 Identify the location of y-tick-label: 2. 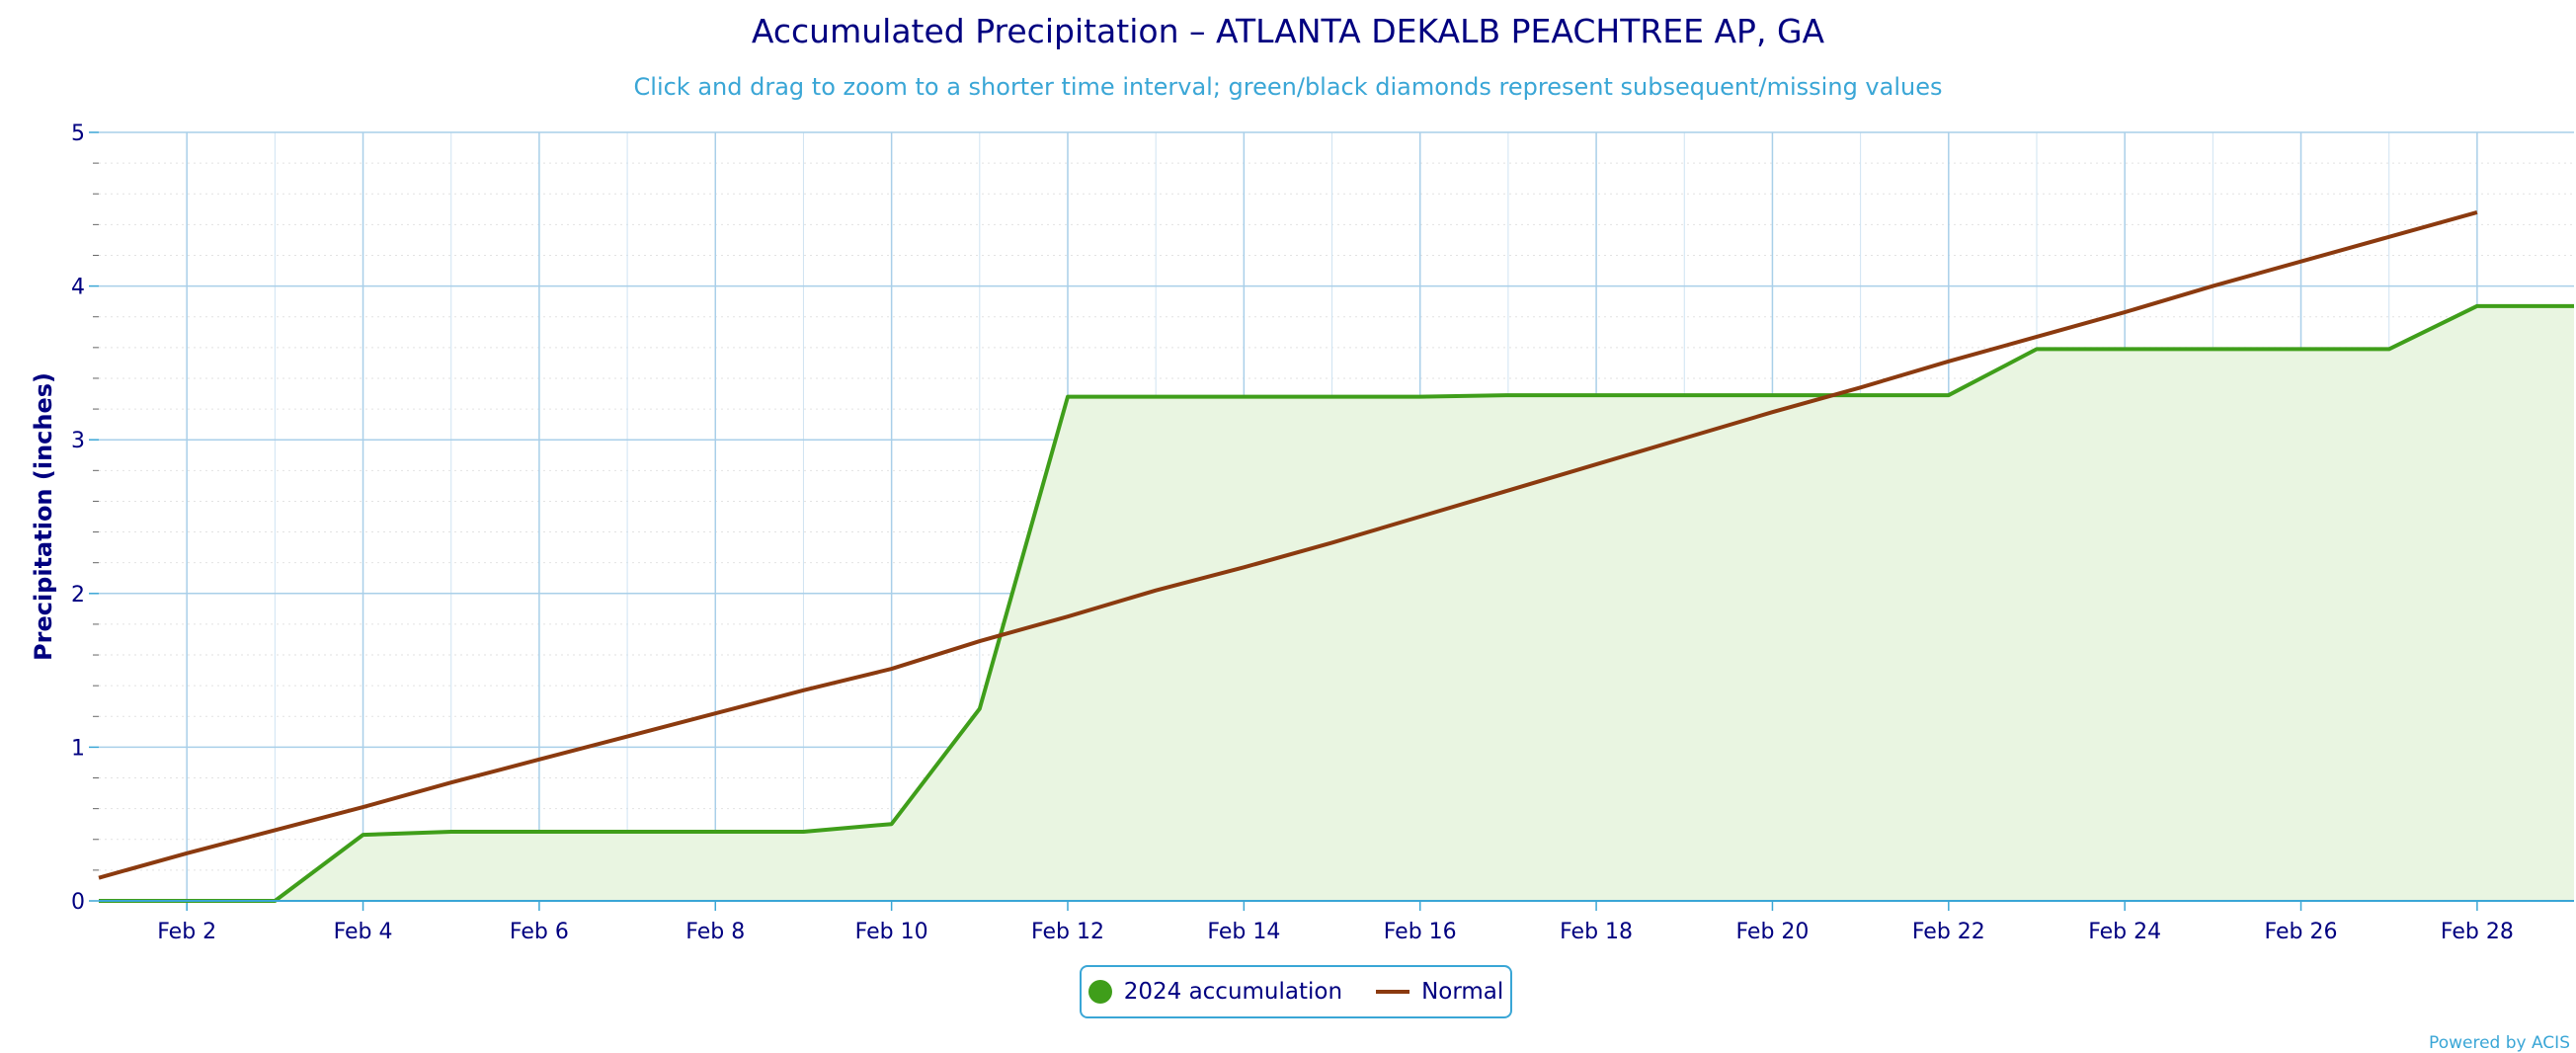
(78, 595).